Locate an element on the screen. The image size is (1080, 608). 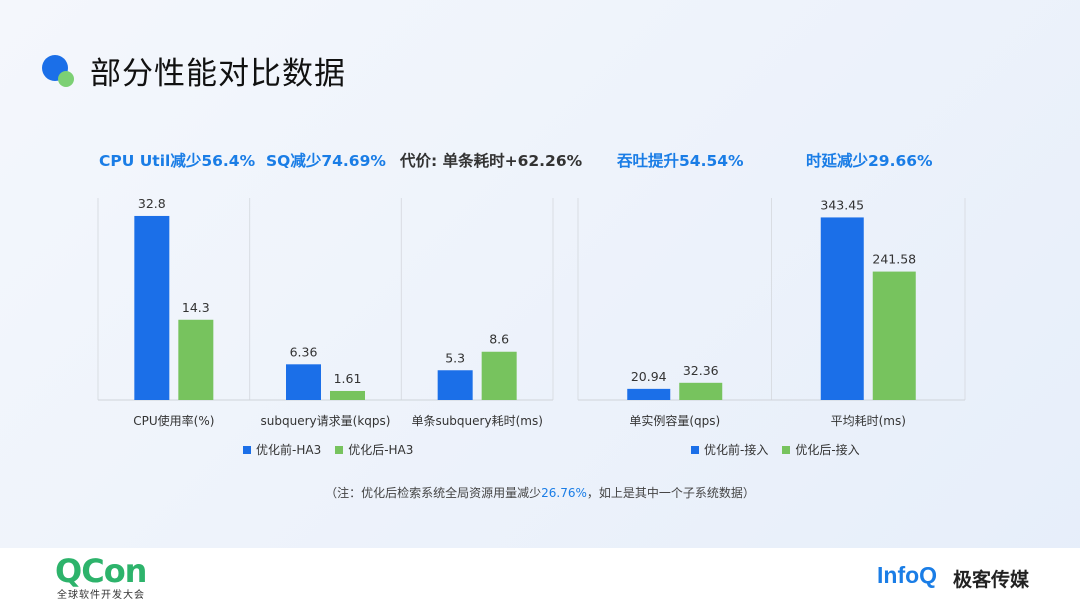
headline-cost: 代价: 单条耗时+62.26% is located at coordinates (491, 161).